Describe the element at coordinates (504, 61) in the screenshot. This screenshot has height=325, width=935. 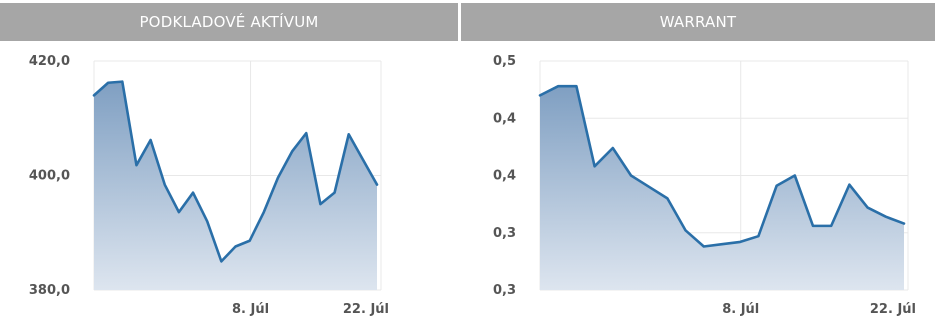
I see `y-tick-label: 0,5` at that location.